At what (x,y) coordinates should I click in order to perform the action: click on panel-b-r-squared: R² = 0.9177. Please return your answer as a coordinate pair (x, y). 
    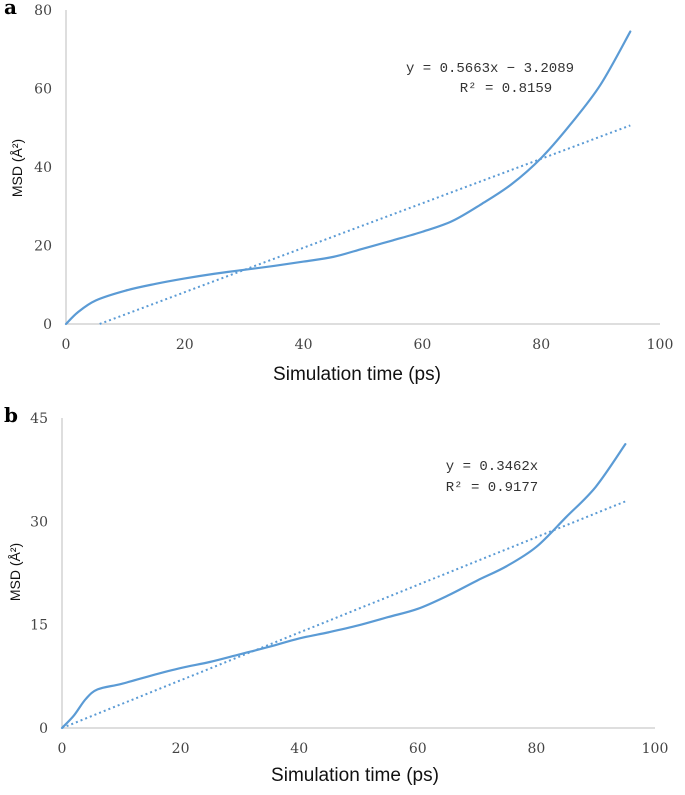
    Looking at the image, I should click on (492, 488).